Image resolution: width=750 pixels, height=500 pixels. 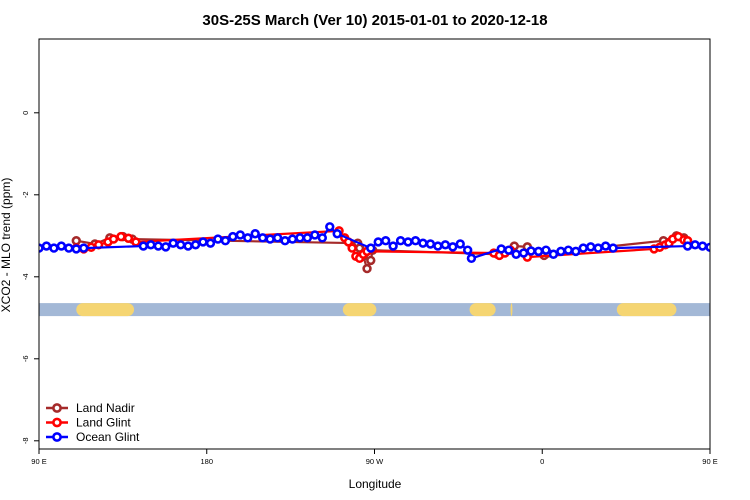 I want to click on legend-item: Land Nadir, so click(x=90, y=408).